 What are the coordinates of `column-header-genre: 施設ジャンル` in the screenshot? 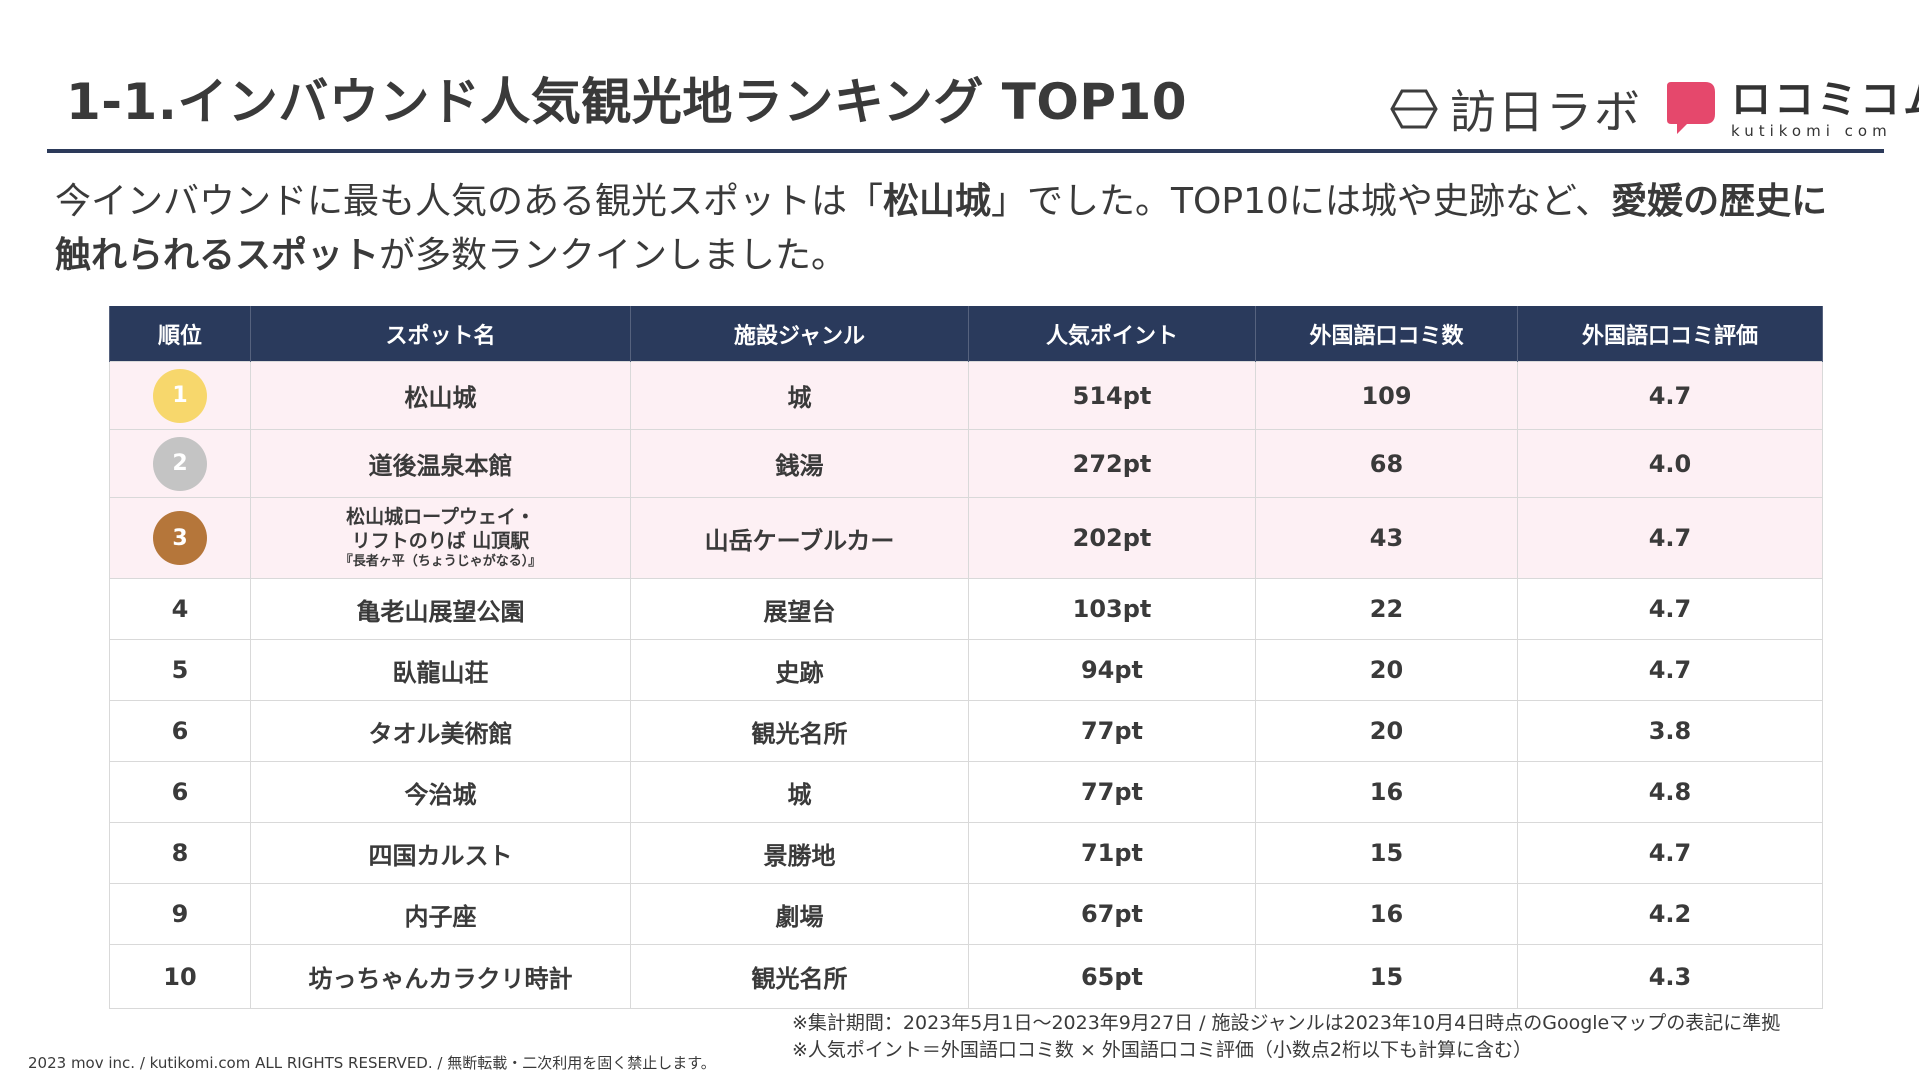 It's located at (799, 334).